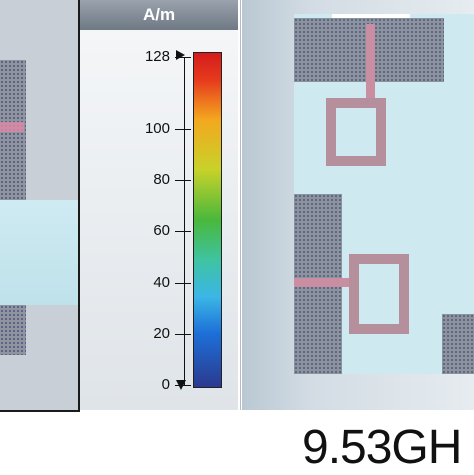 The image size is (474, 475). Describe the element at coordinates (161, 231) in the screenshot. I see `legend-tick-label: 60` at that location.